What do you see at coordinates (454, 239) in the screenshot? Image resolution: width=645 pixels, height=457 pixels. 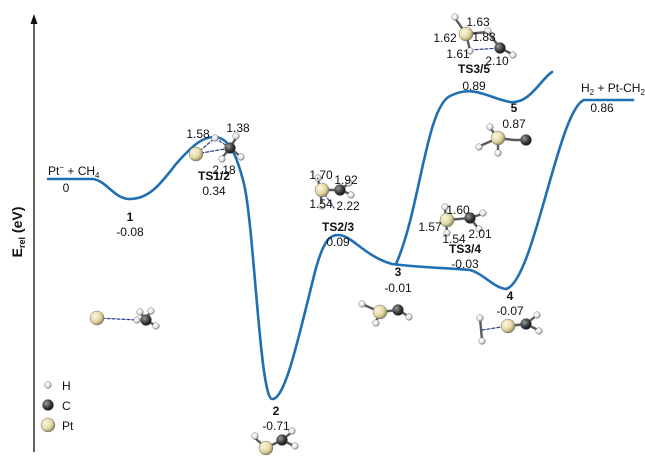 I see `ts34-distance-label: 1.54` at bounding box center [454, 239].